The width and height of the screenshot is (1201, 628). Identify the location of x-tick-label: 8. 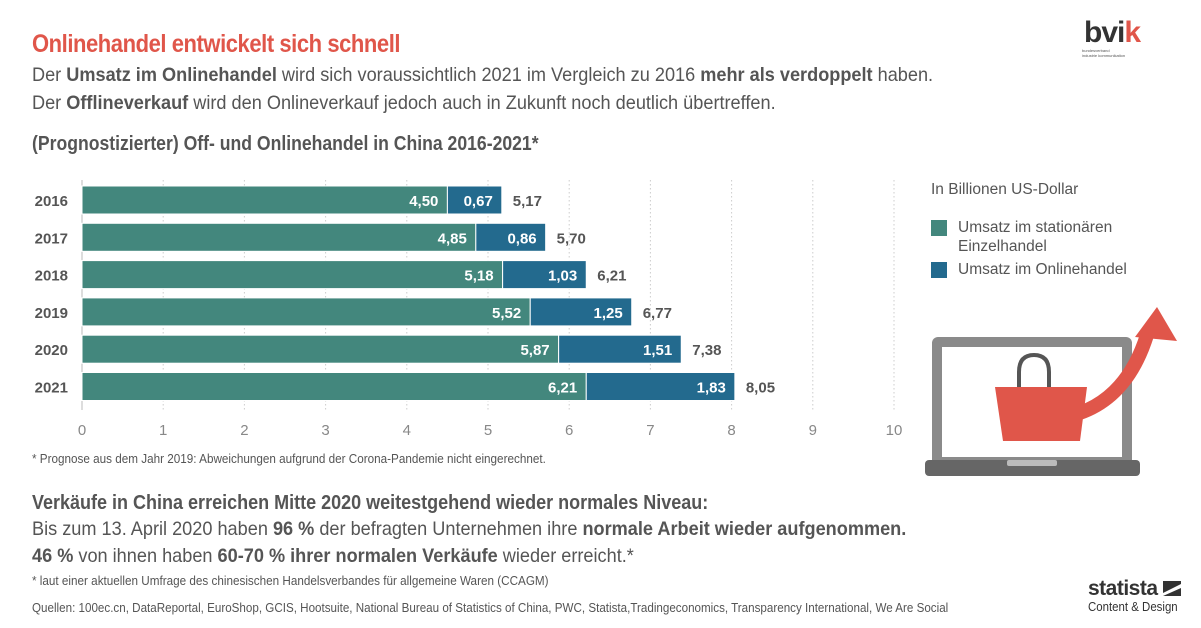
(731, 430).